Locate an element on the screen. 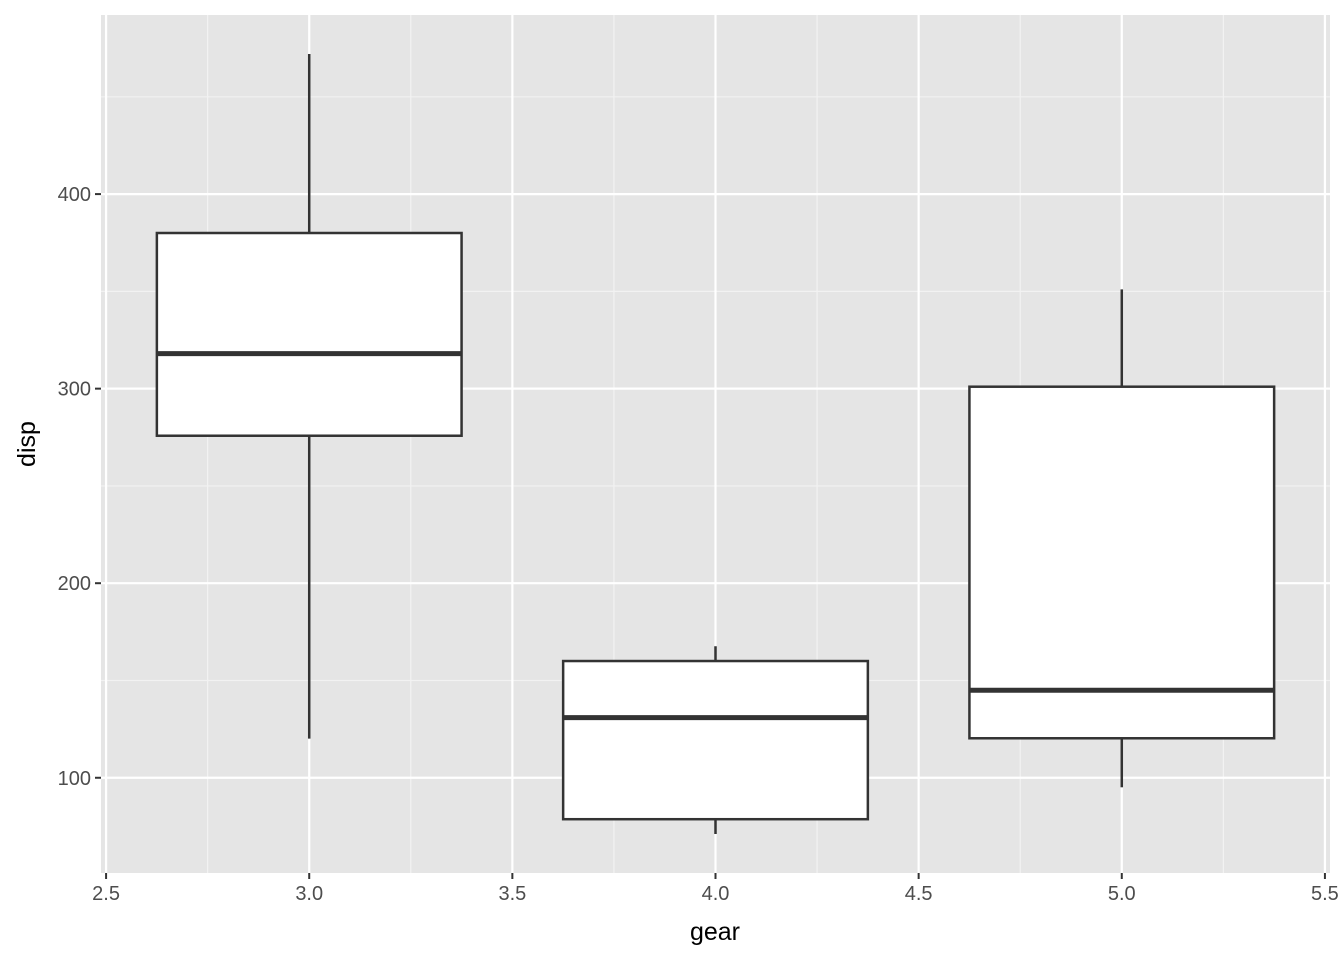  y-axis-title: disp is located at coordinates (27, 444).